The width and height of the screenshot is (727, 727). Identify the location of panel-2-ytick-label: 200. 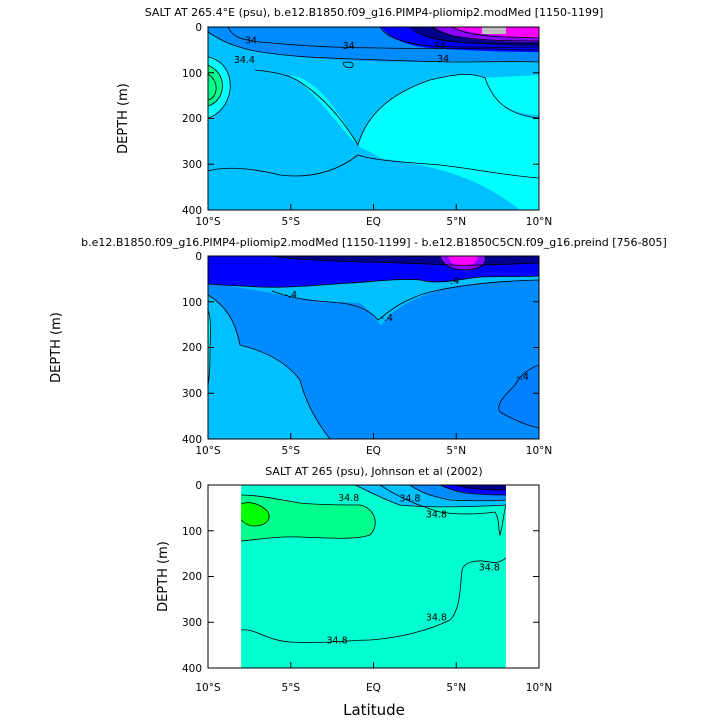
(192, 348).